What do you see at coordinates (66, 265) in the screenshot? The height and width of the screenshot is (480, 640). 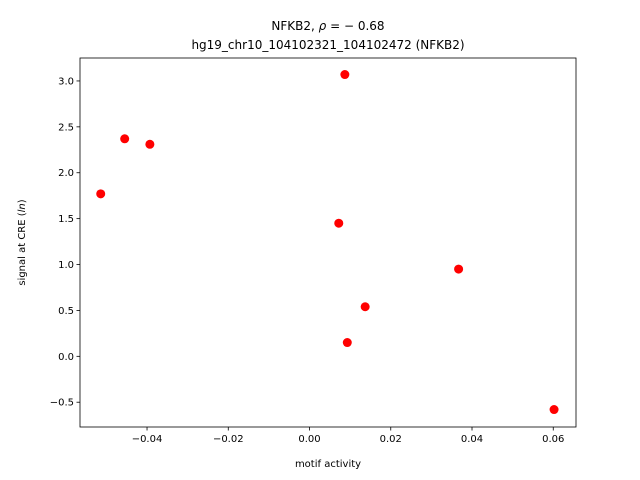 I see `y-tick-label: 1.0` at bounding box center [66, 265].